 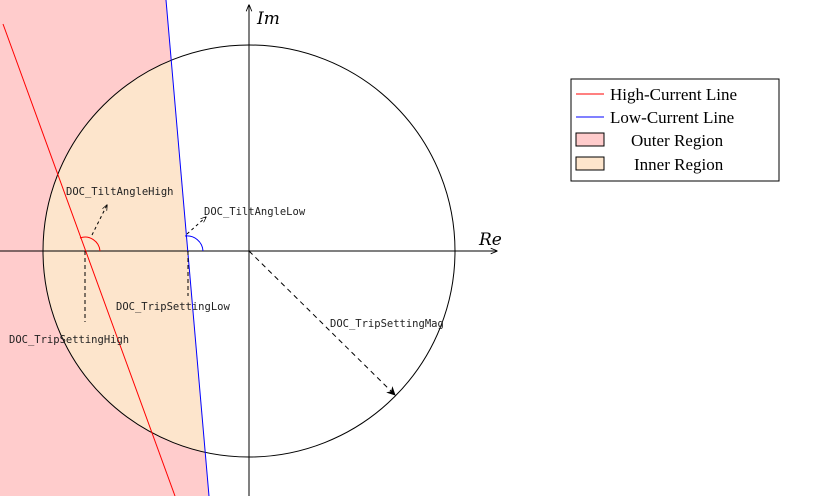 I want to click on legend-inner-region-swatch, so click(x=590, y=163).